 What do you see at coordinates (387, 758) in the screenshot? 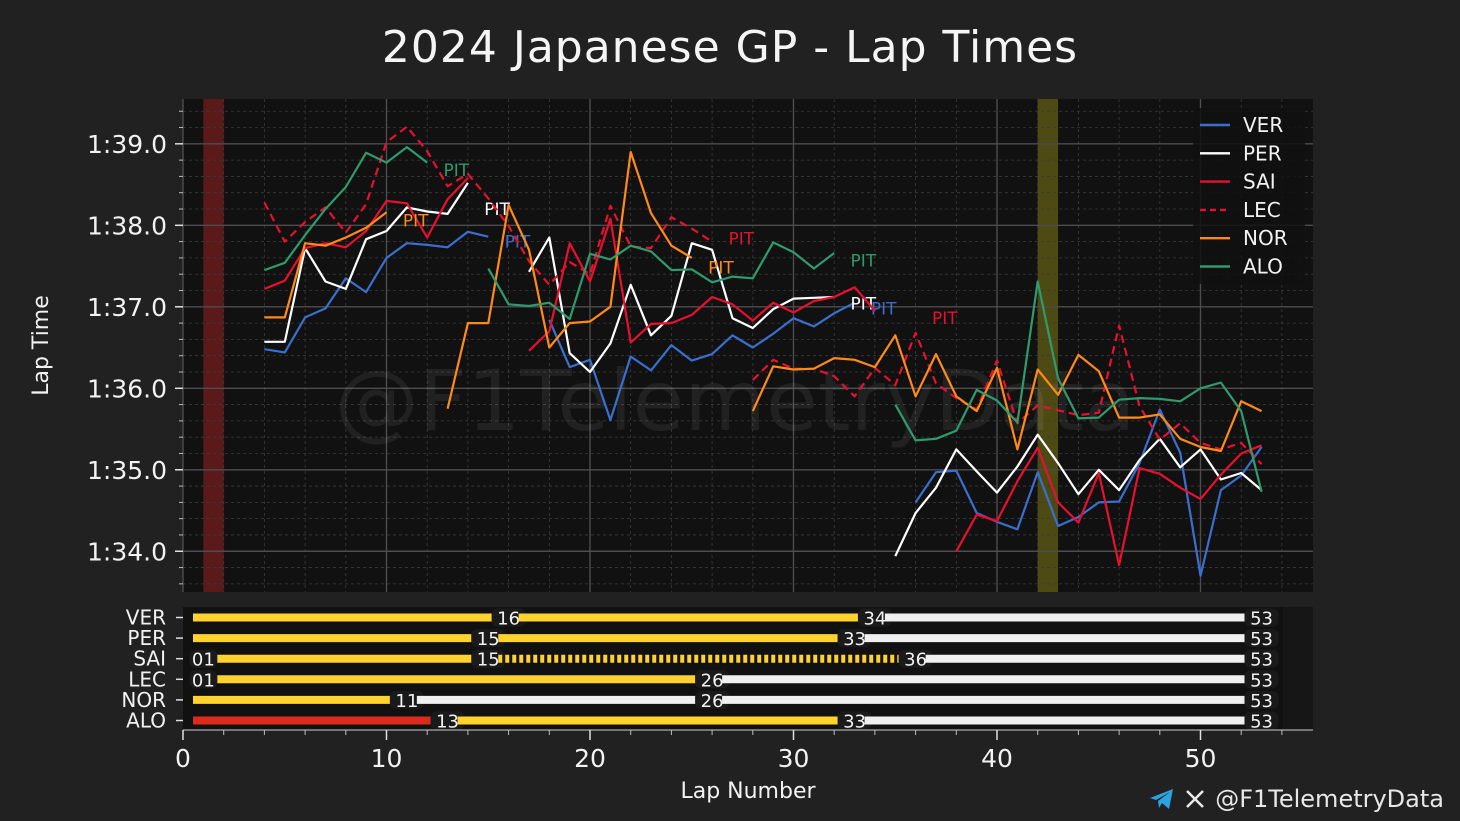
I see `x-tick-label: 10` at bounding box center [387, 758].